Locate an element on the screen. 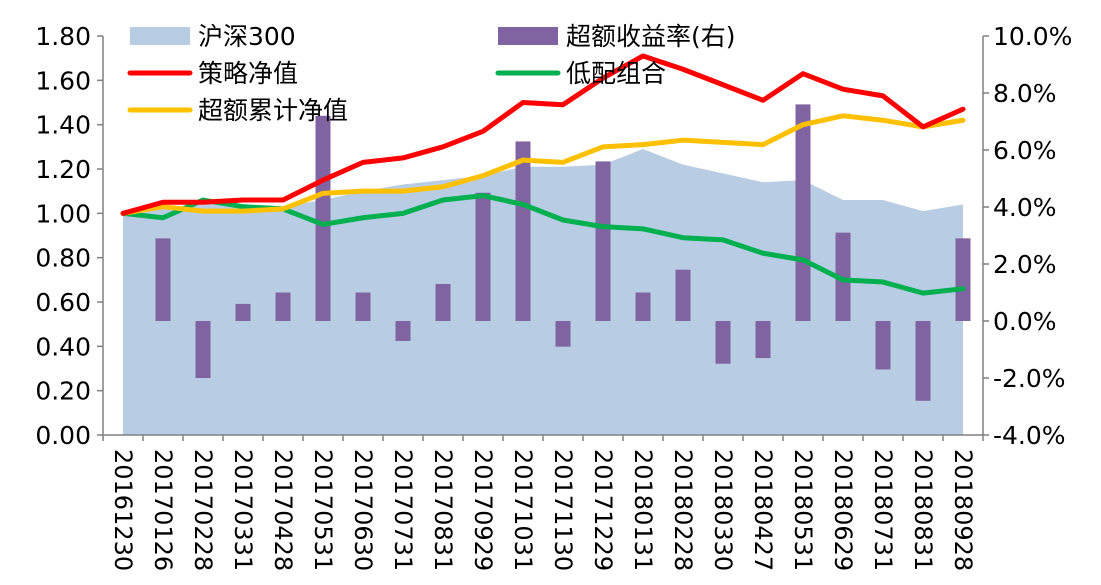 Image resolution: width=1101 pixels, height=585 pixels. right-tick-label: 10.0% is located at coordinates (1032, 36).